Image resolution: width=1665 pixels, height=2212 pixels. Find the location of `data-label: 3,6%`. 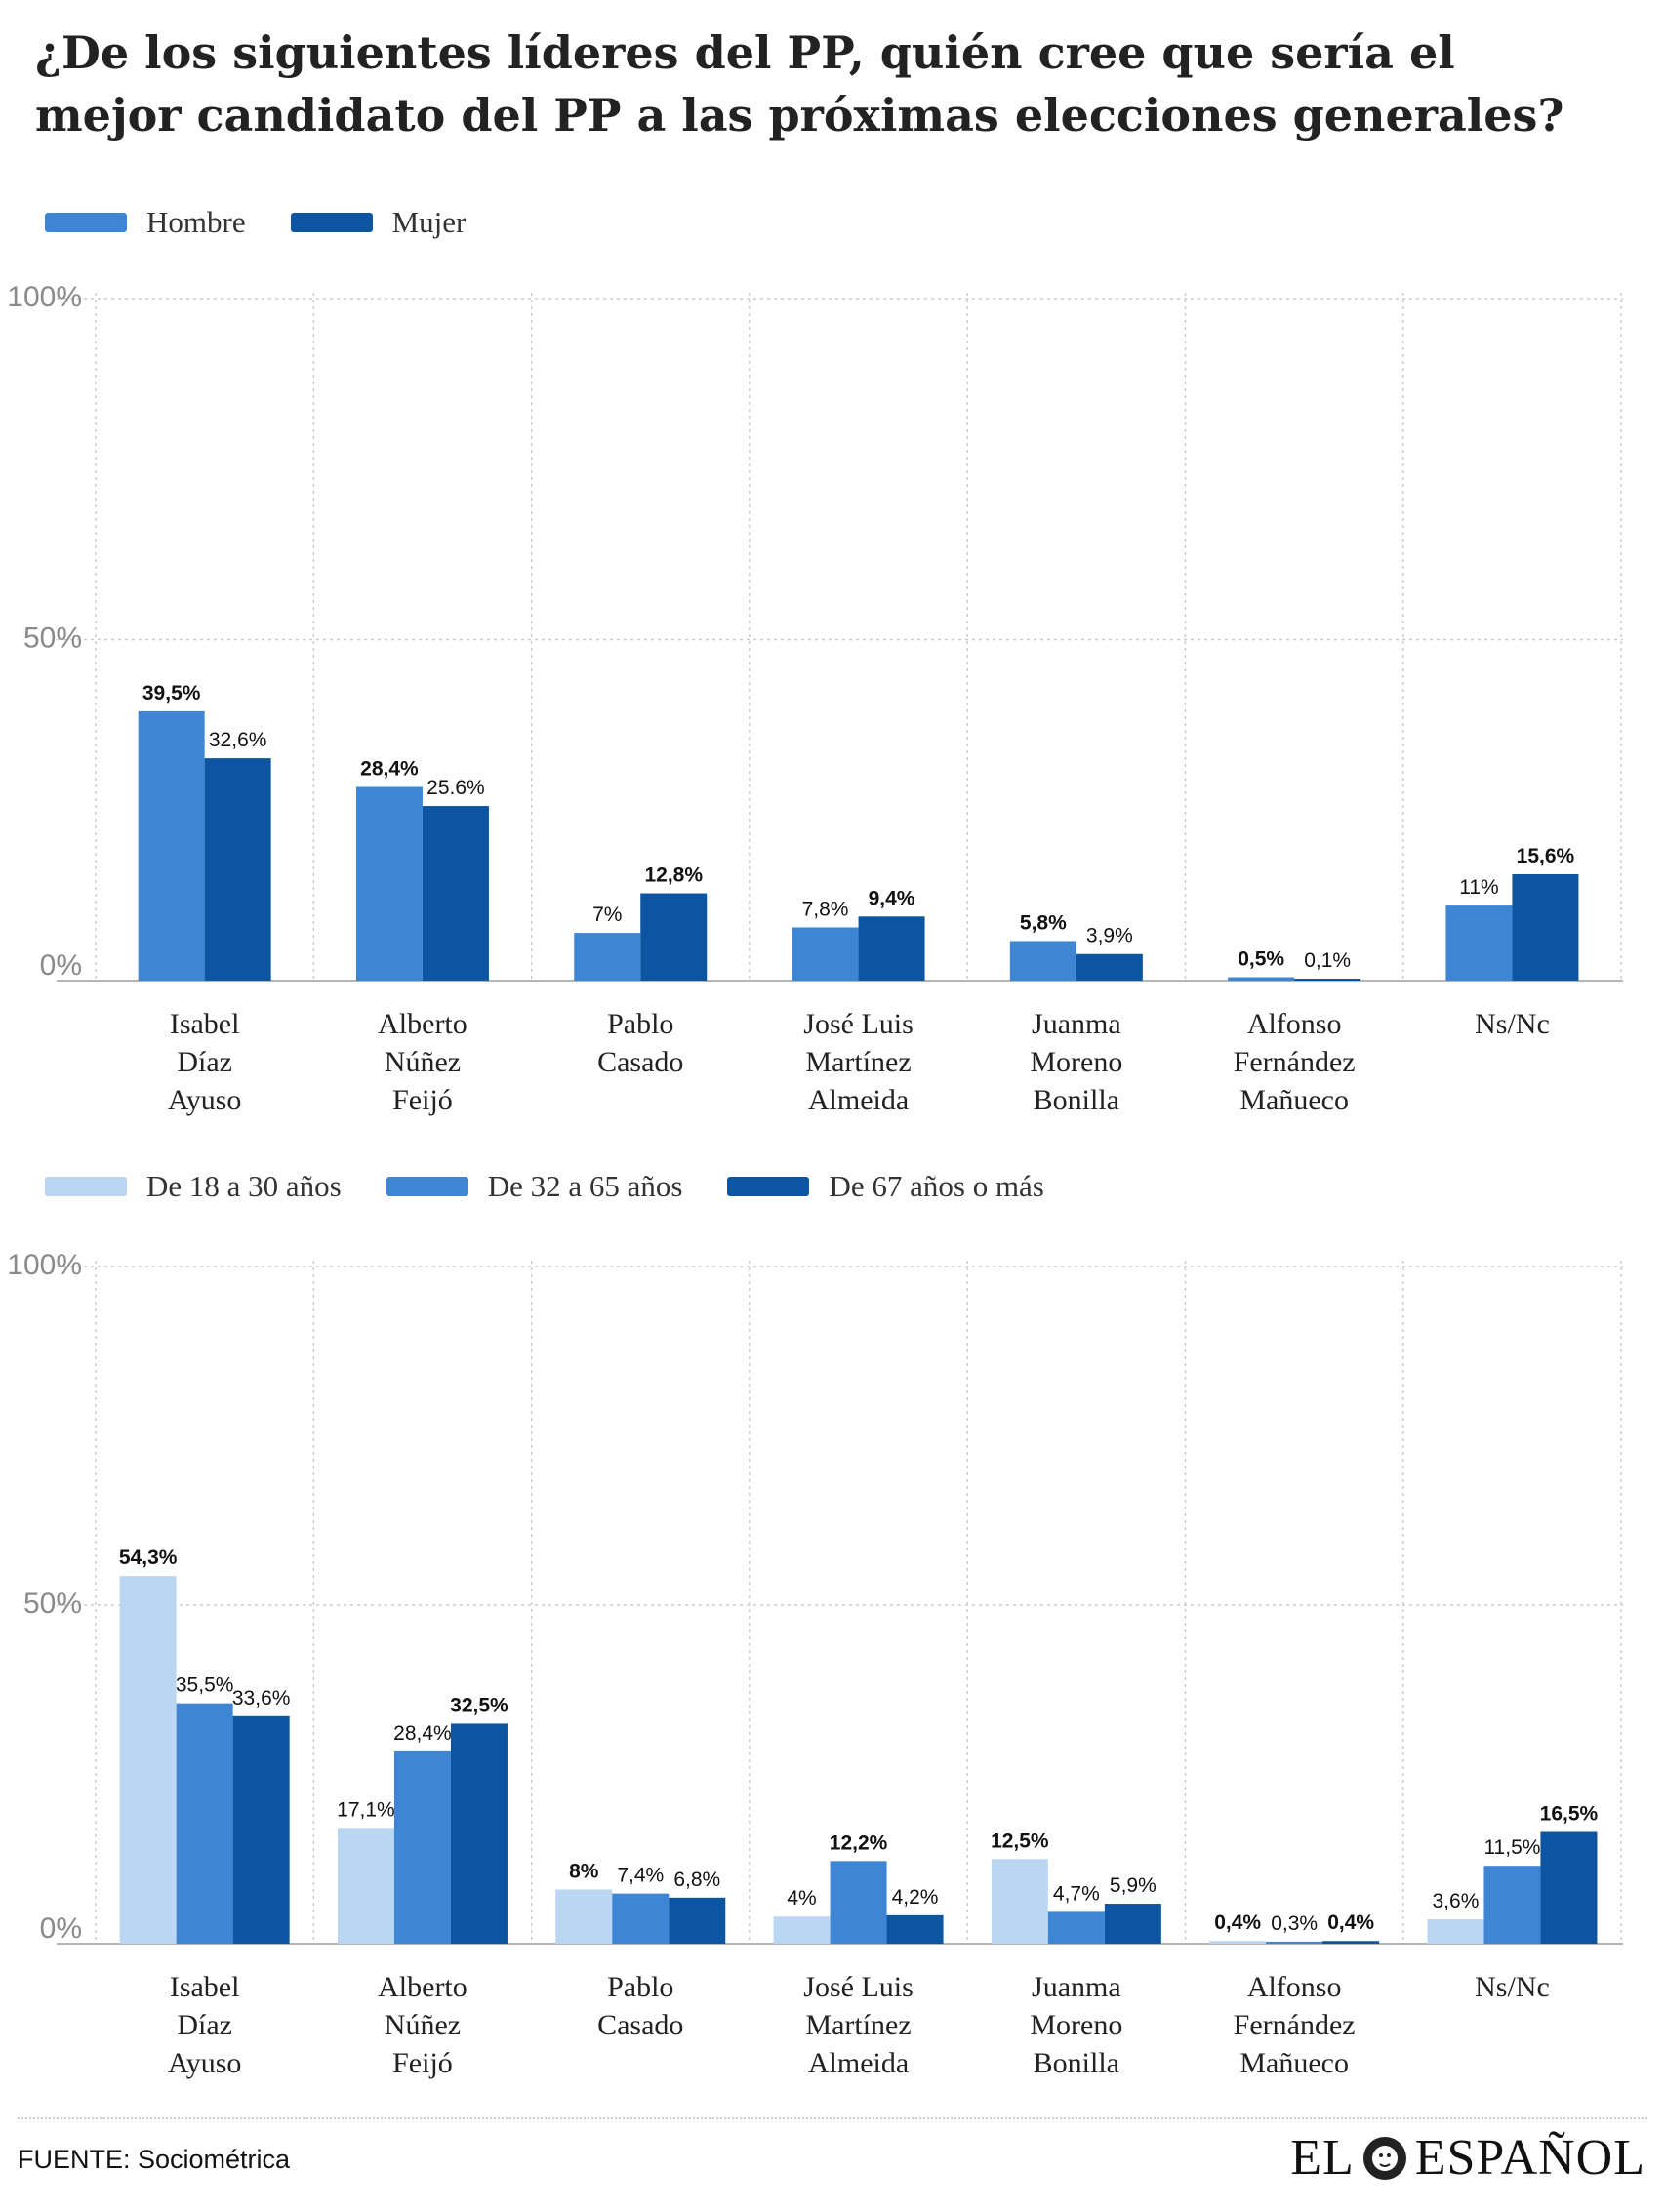

data-label: 3,6% is located at coordinates (1456, 1901).